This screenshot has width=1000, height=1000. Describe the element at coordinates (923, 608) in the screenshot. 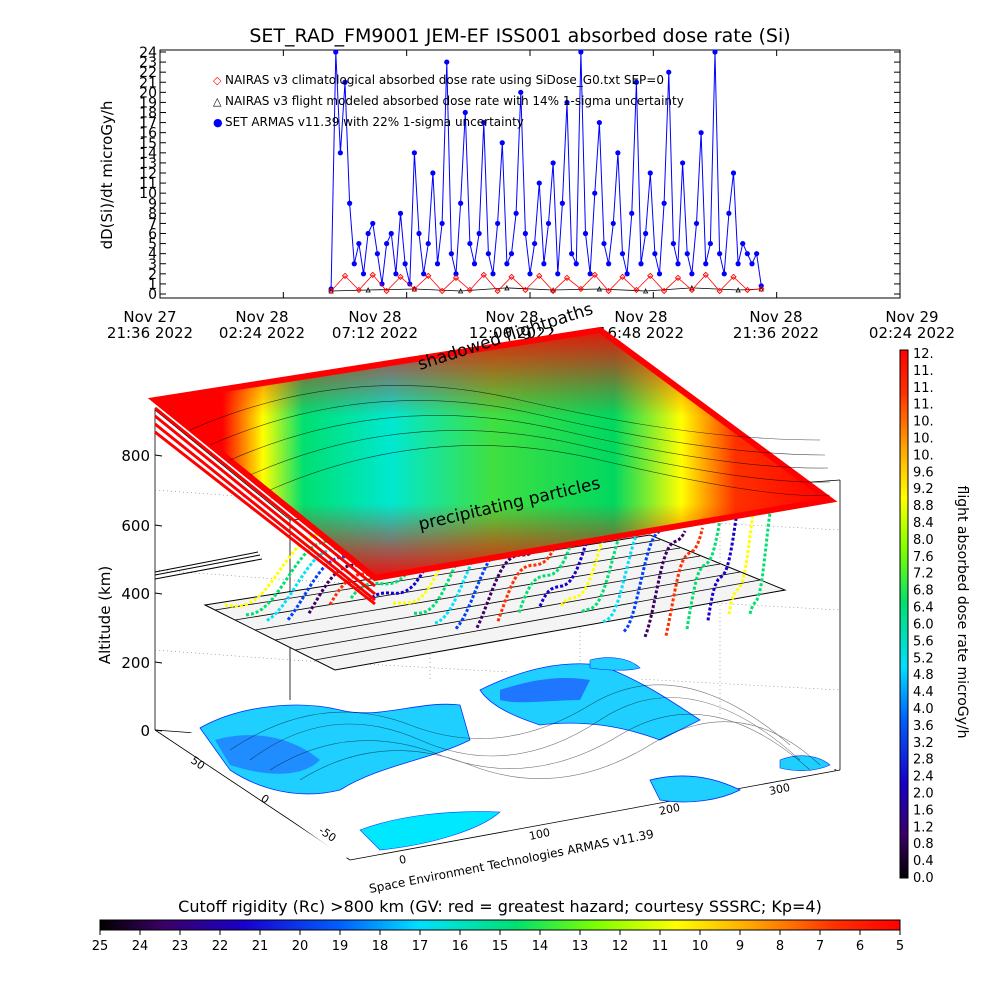

I see `dose-rate-tick-label: 6.4` at that location.